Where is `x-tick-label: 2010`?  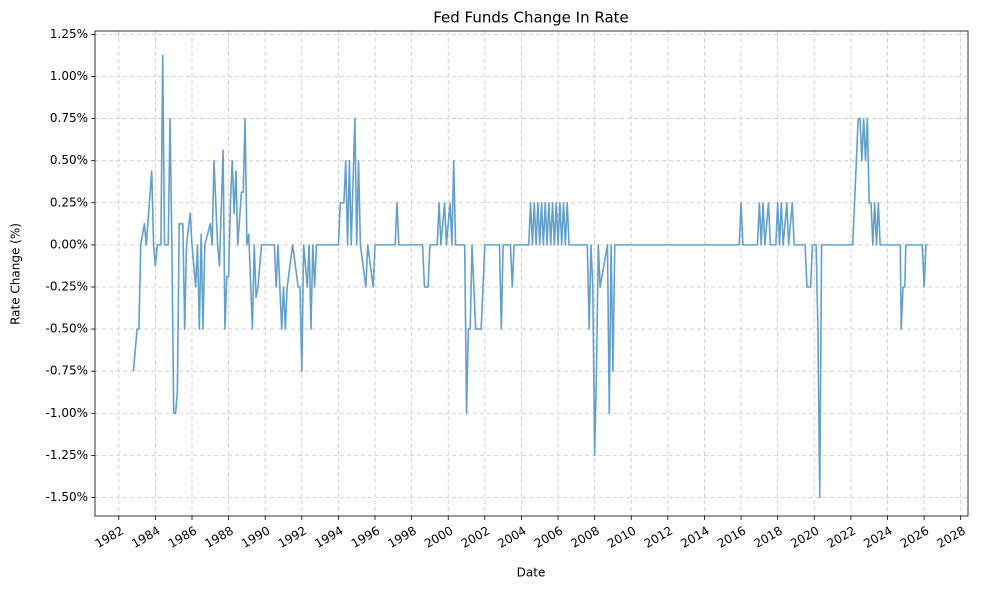
x-tick-label: 2010 is located at coordinates (621, 537).